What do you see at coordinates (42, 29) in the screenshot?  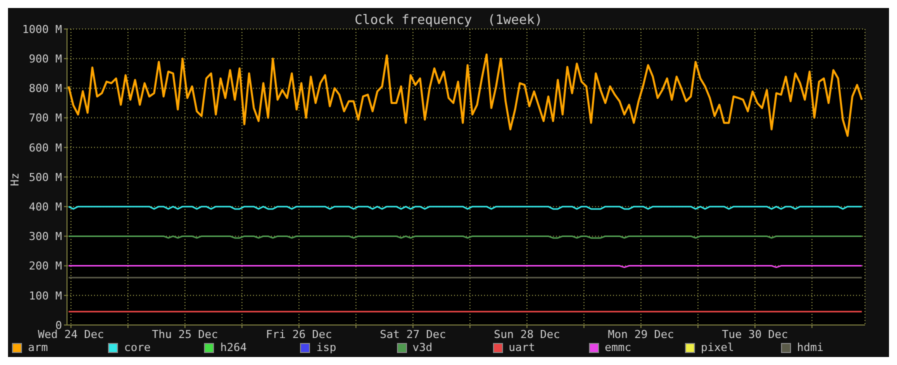 I see `y-tick-label: 1000 M` at bounding box center [42, 29].